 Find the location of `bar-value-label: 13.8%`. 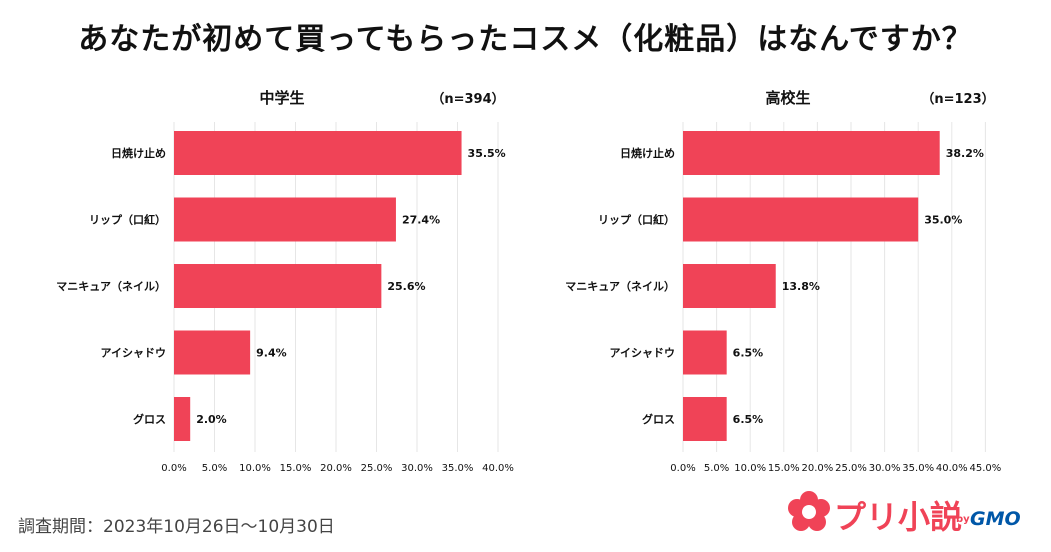

bar-value-label: 13.8% is located at coordinates (801, 286).